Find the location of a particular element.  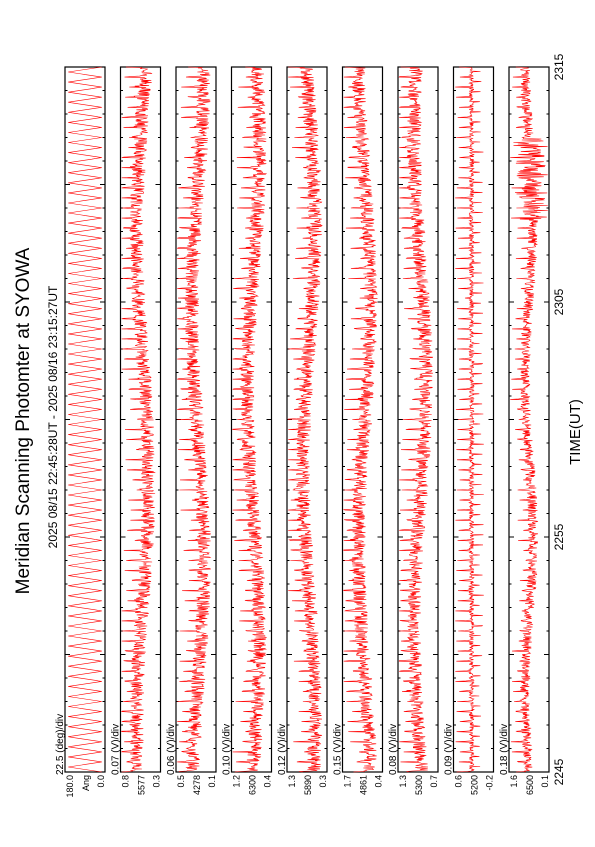

x-tick-label: 2255 is located at coordinates (559, 536).